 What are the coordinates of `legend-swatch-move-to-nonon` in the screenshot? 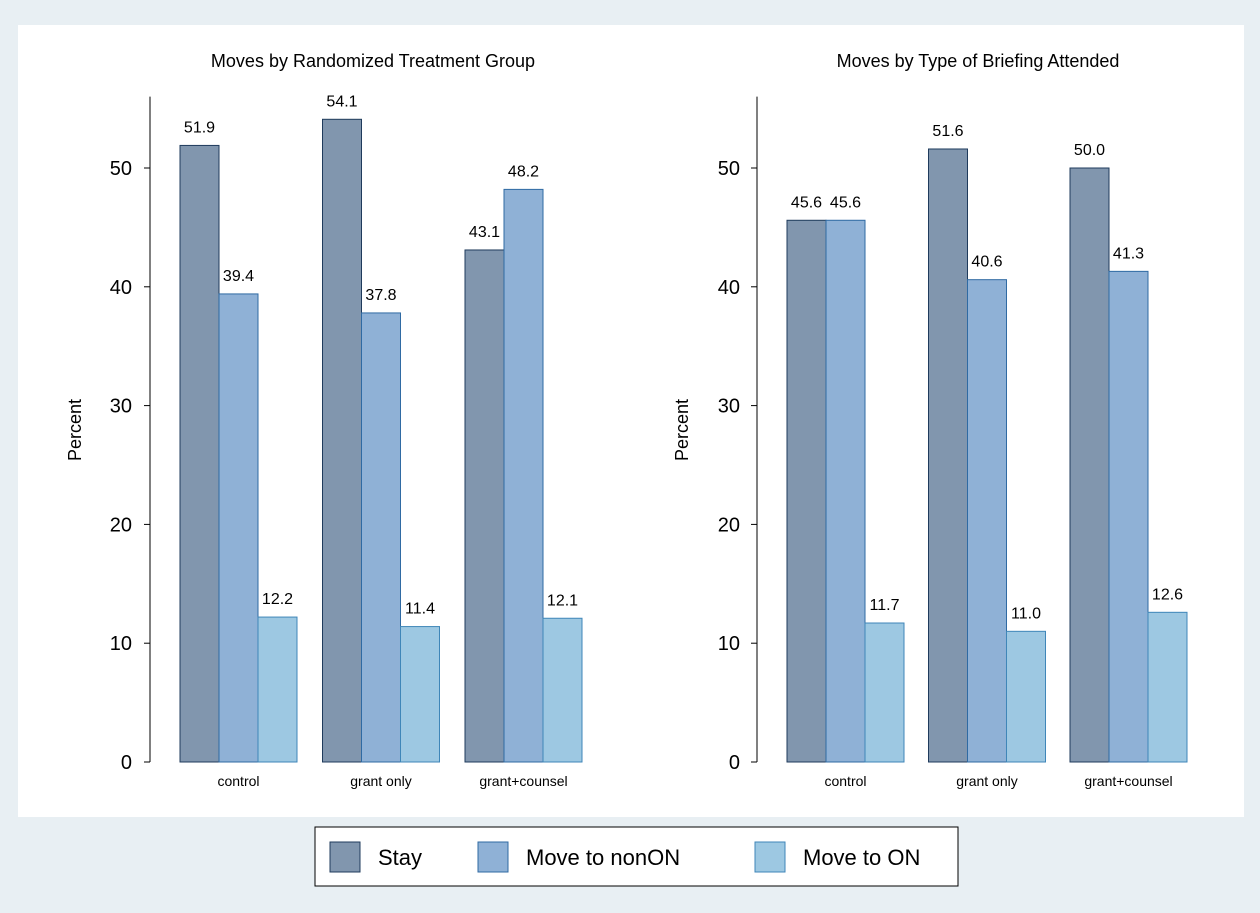 It's located at (493, 857).